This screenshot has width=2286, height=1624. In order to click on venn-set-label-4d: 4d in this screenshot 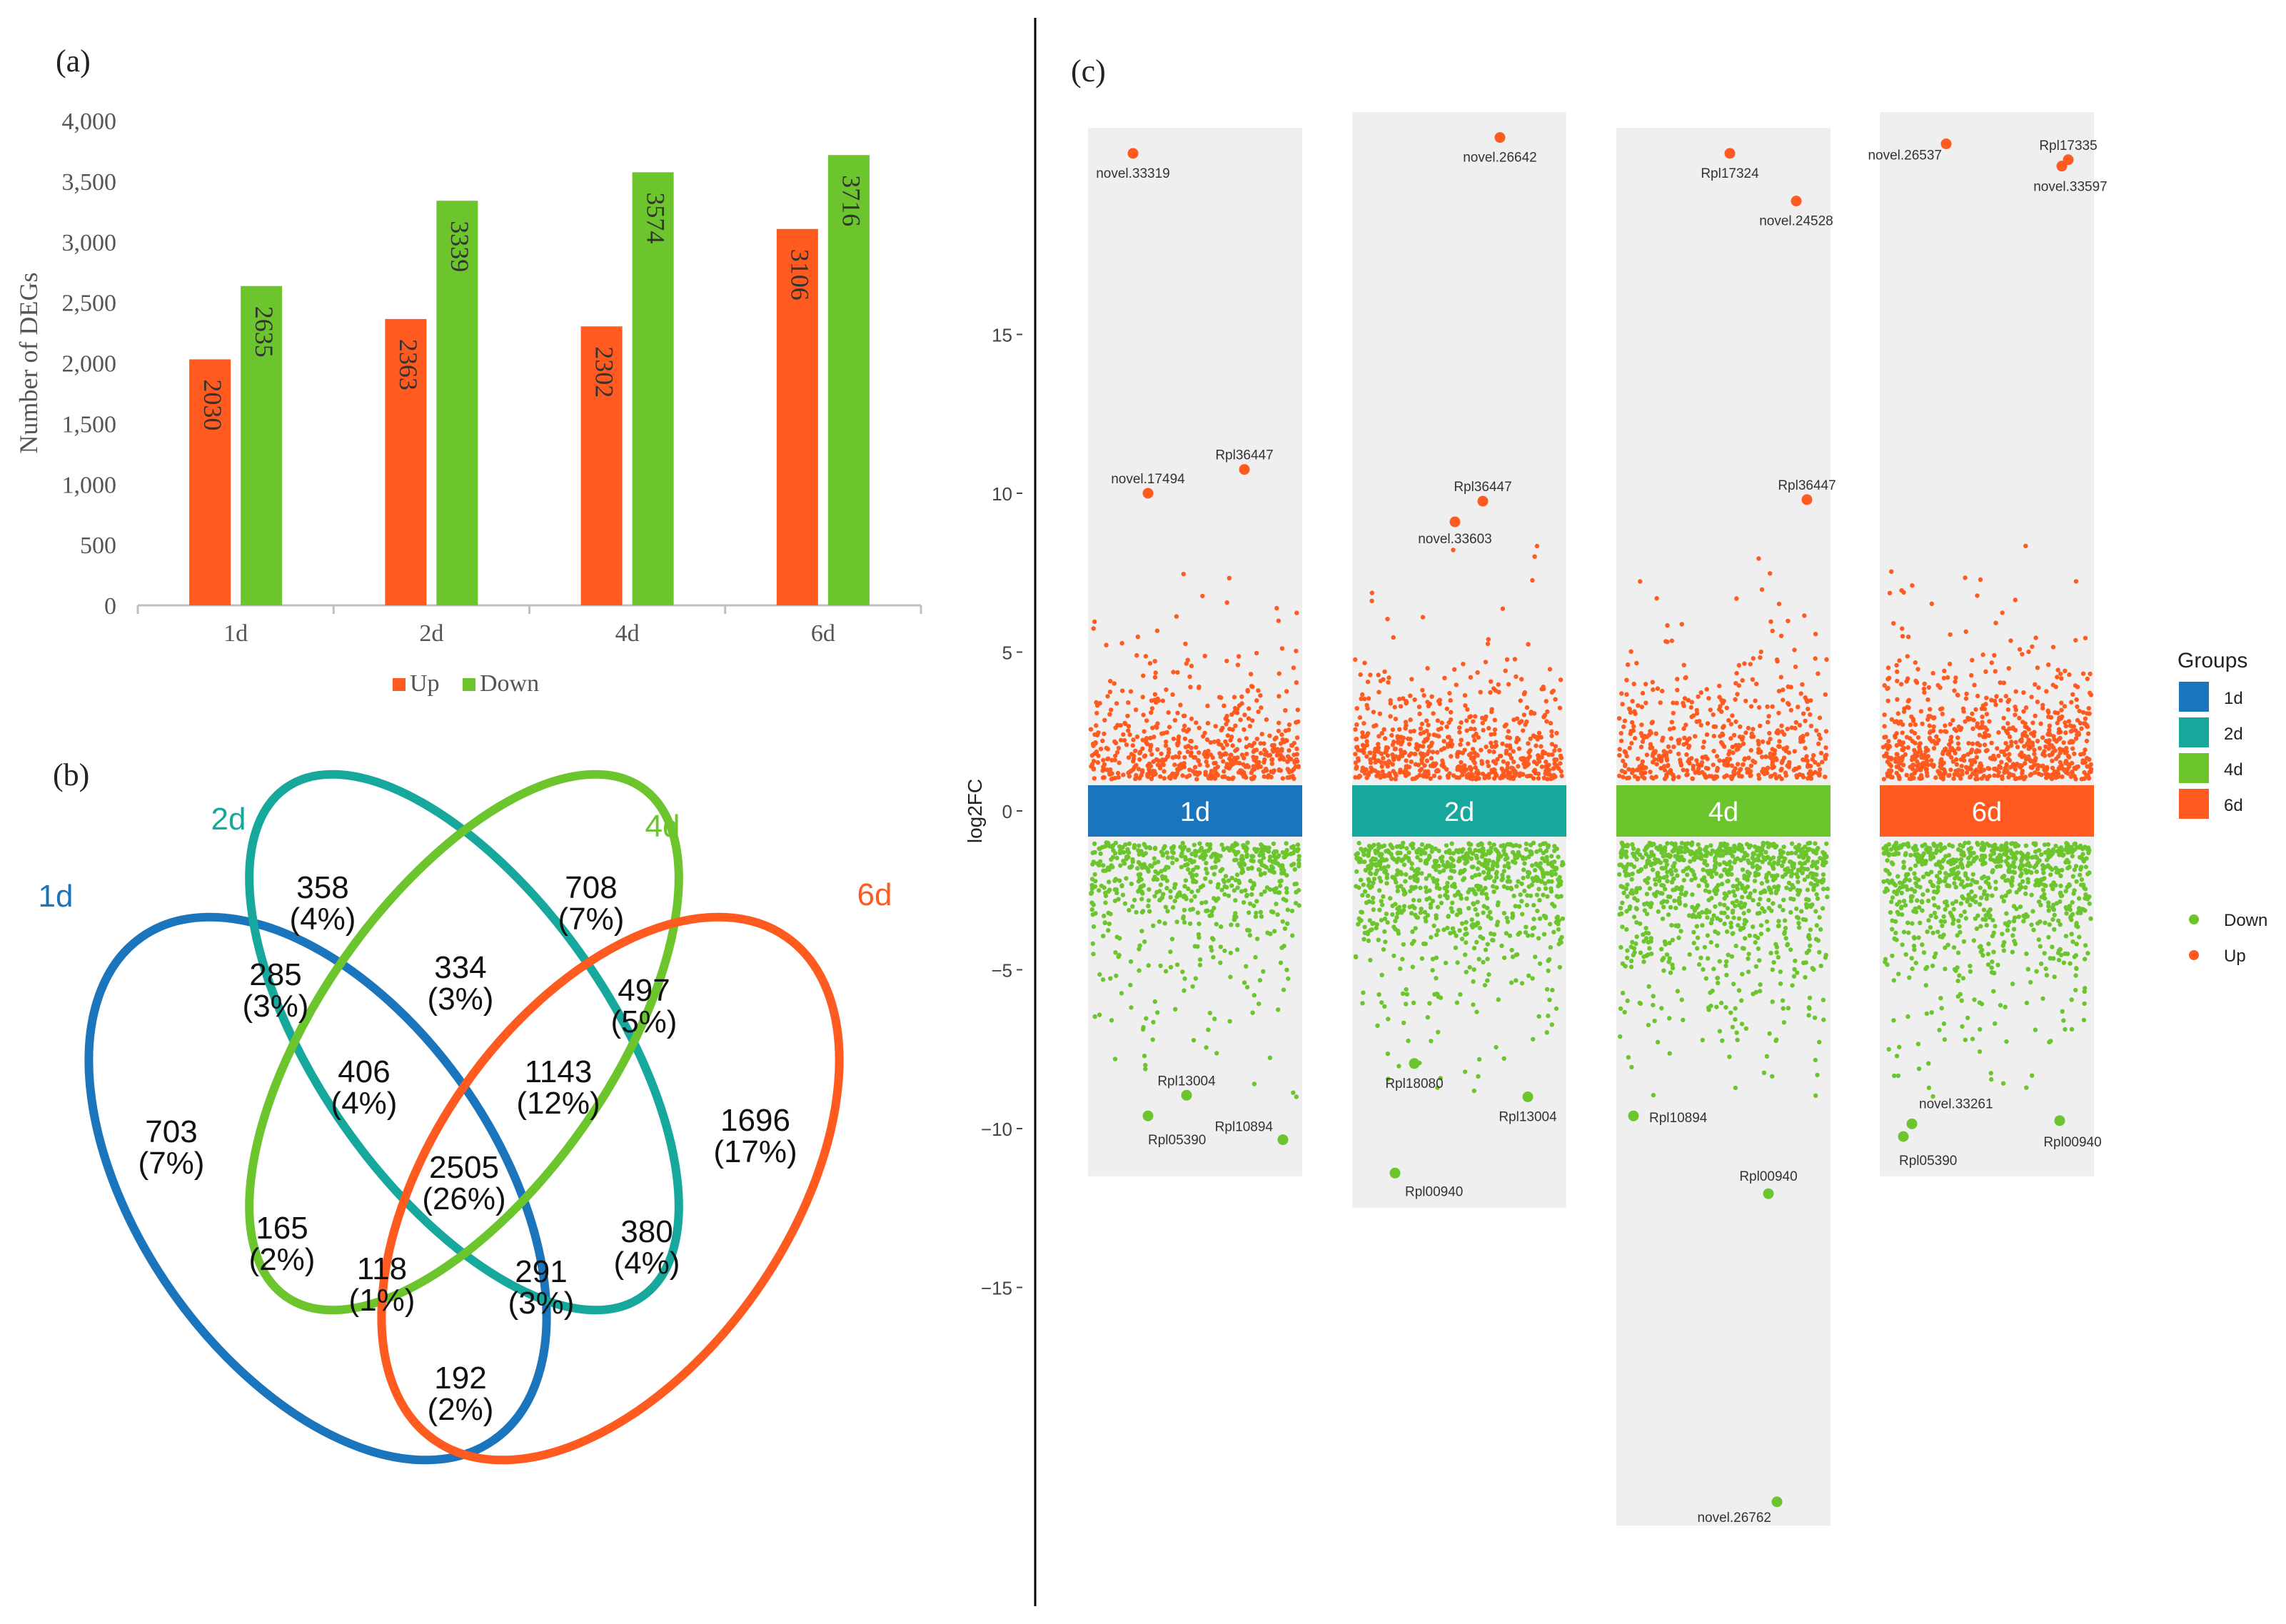, I will do `click(662, 826)`.